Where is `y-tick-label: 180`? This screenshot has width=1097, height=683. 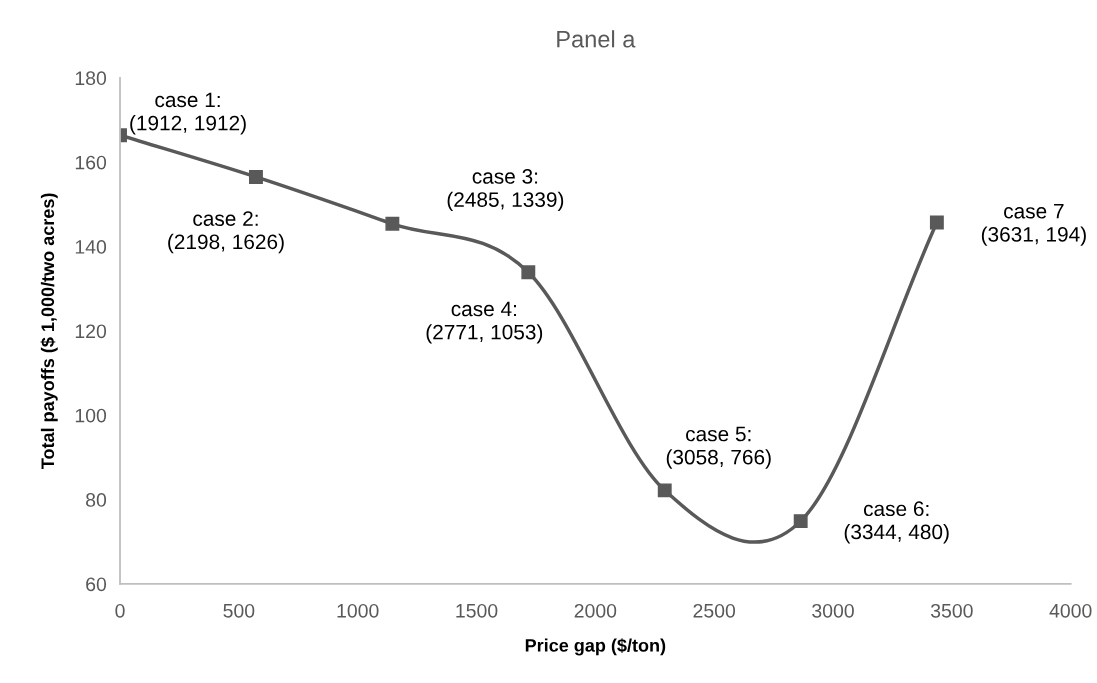
y-tick-label: 180 is located at coordinates (91, 78).